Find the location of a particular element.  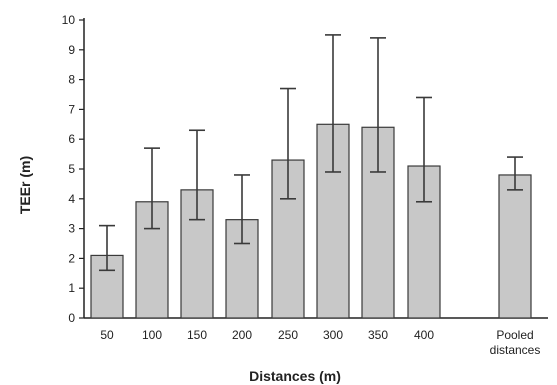

y-tick-label: 5 is located at coordinates (71, 169).